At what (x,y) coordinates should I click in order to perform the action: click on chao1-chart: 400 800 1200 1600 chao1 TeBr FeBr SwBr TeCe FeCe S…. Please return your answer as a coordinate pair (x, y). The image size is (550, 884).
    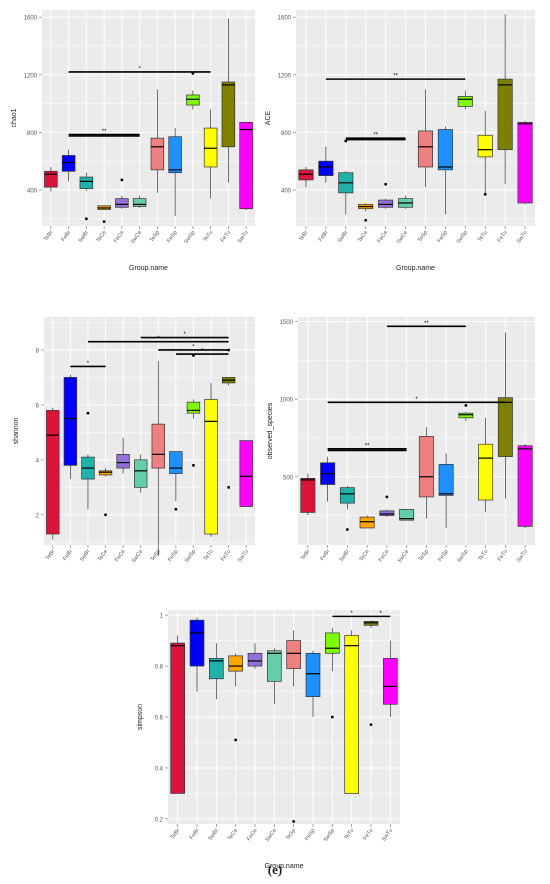
    Looking at the image, I should click on (133, 141).